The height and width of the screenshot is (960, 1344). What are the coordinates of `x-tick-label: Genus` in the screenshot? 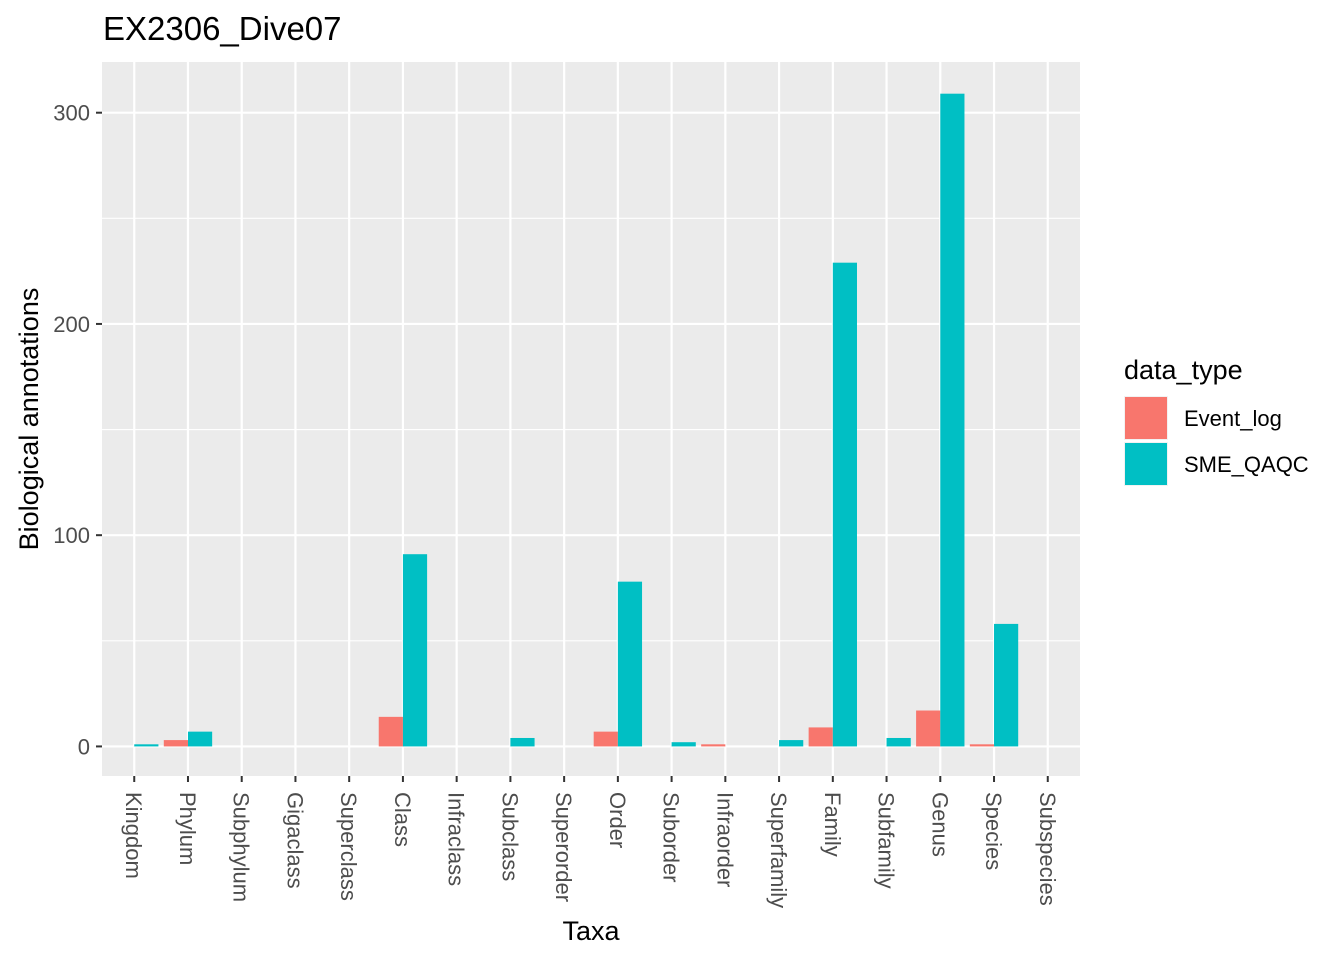 It's located at (939, 824).